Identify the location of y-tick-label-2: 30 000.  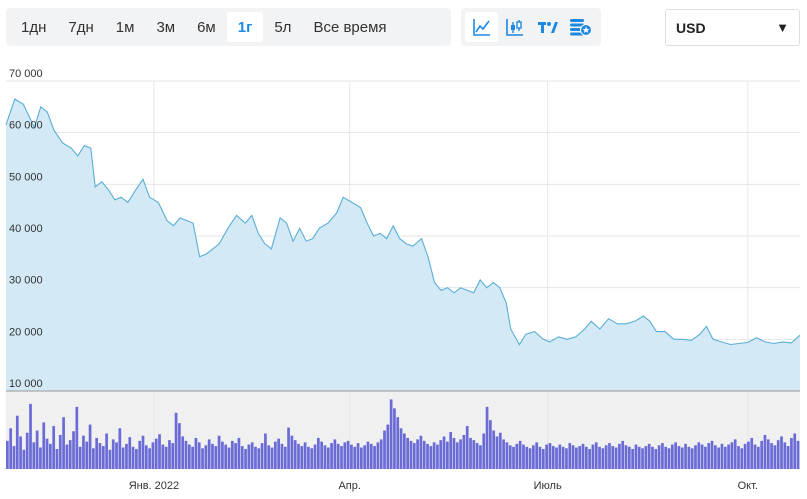
(26, 281).